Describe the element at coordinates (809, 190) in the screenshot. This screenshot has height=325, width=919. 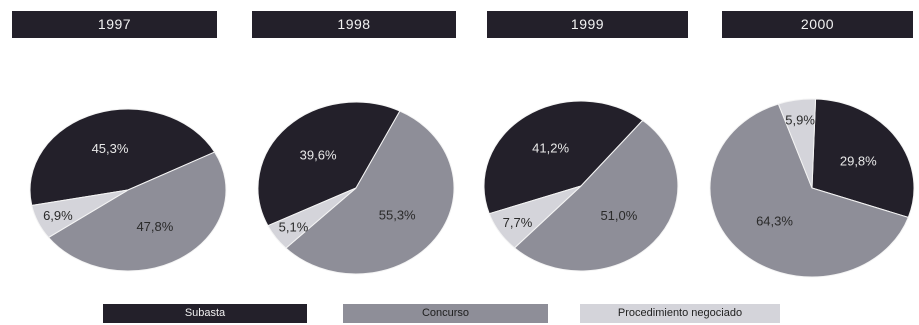
I see `pie-slice-2000-concurso` at that location.